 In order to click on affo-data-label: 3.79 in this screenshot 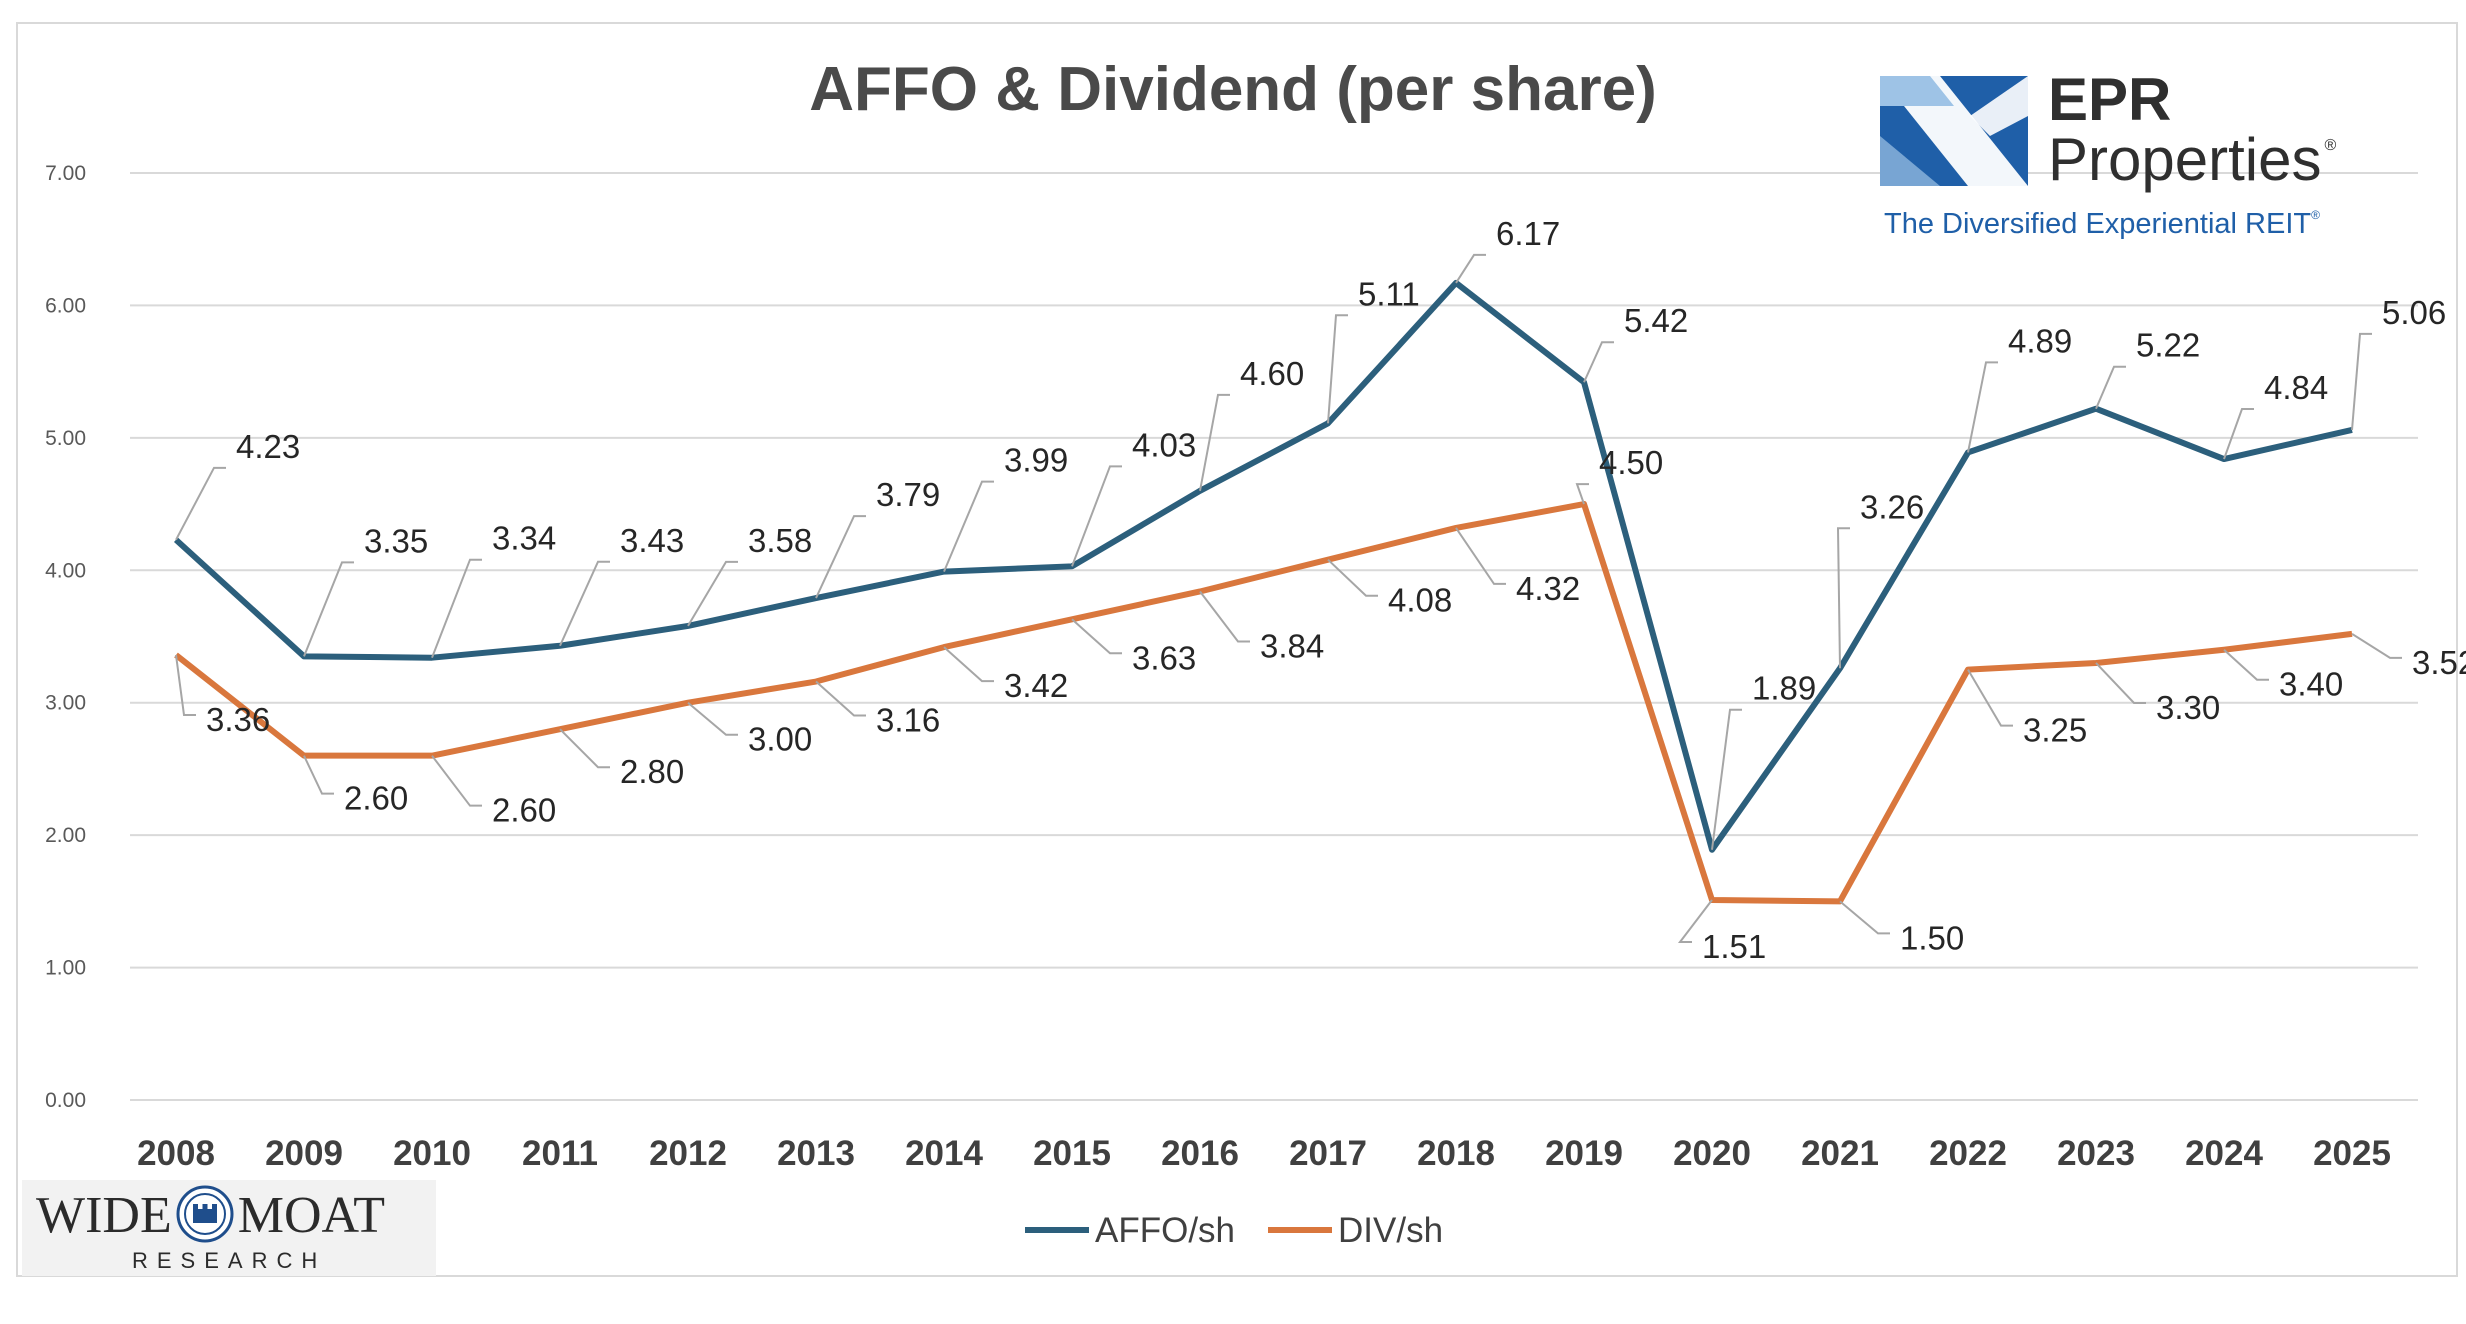, I will do `click(908, 494)`.